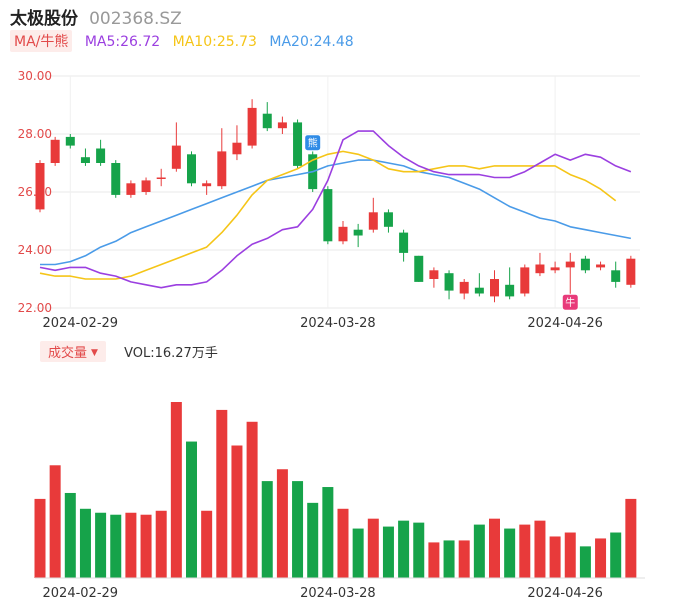 This screenshot has width=686, height=606. I want to click on volume-tag-label: 成交量, so click(68, 353).